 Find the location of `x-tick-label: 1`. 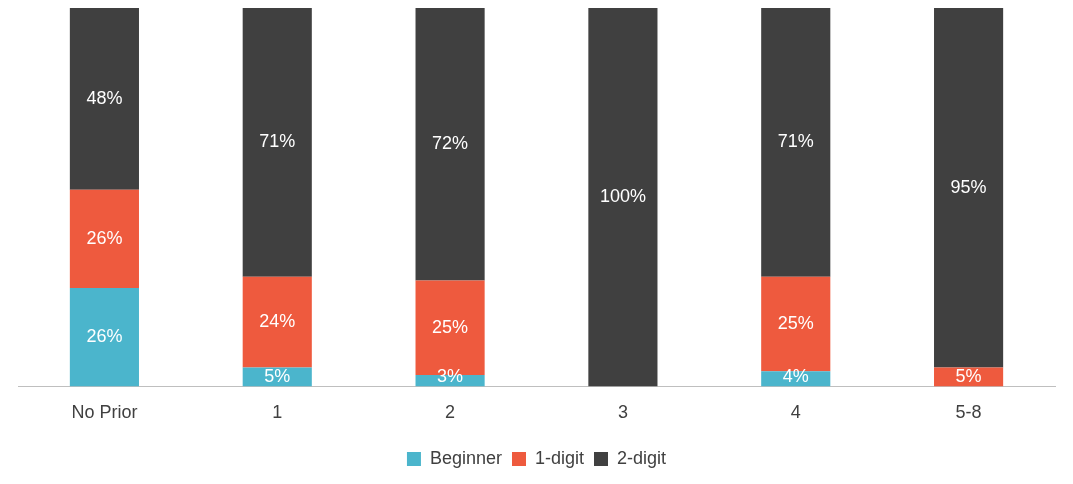

x-tick-label: 1 is located at coordinates (277, 412).